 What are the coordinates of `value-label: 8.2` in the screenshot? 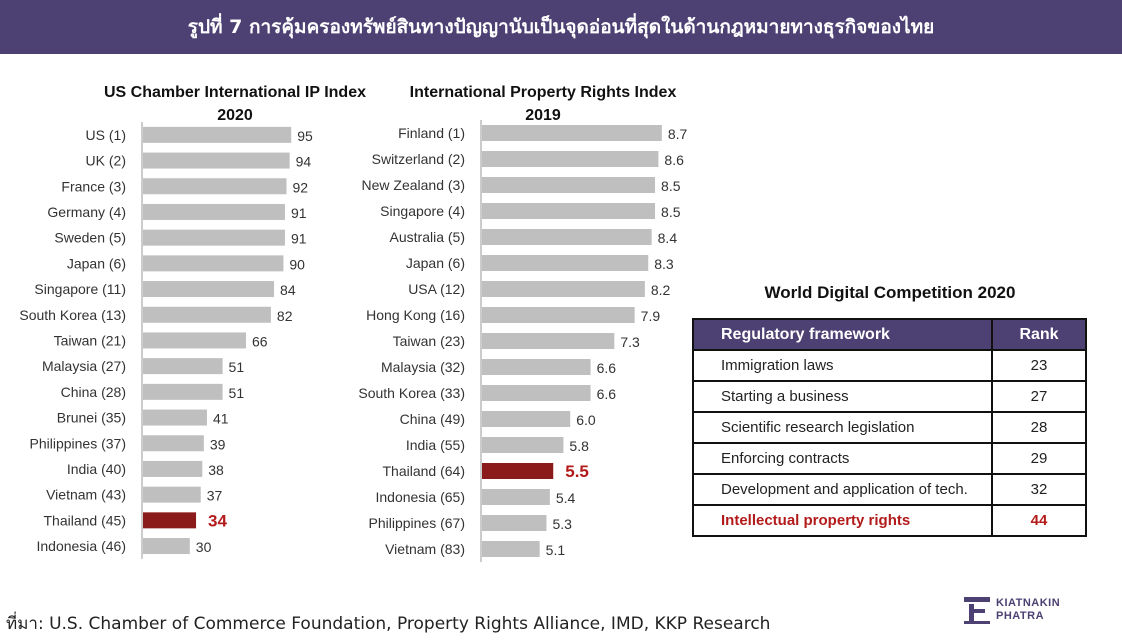 It's located at (661, 290).